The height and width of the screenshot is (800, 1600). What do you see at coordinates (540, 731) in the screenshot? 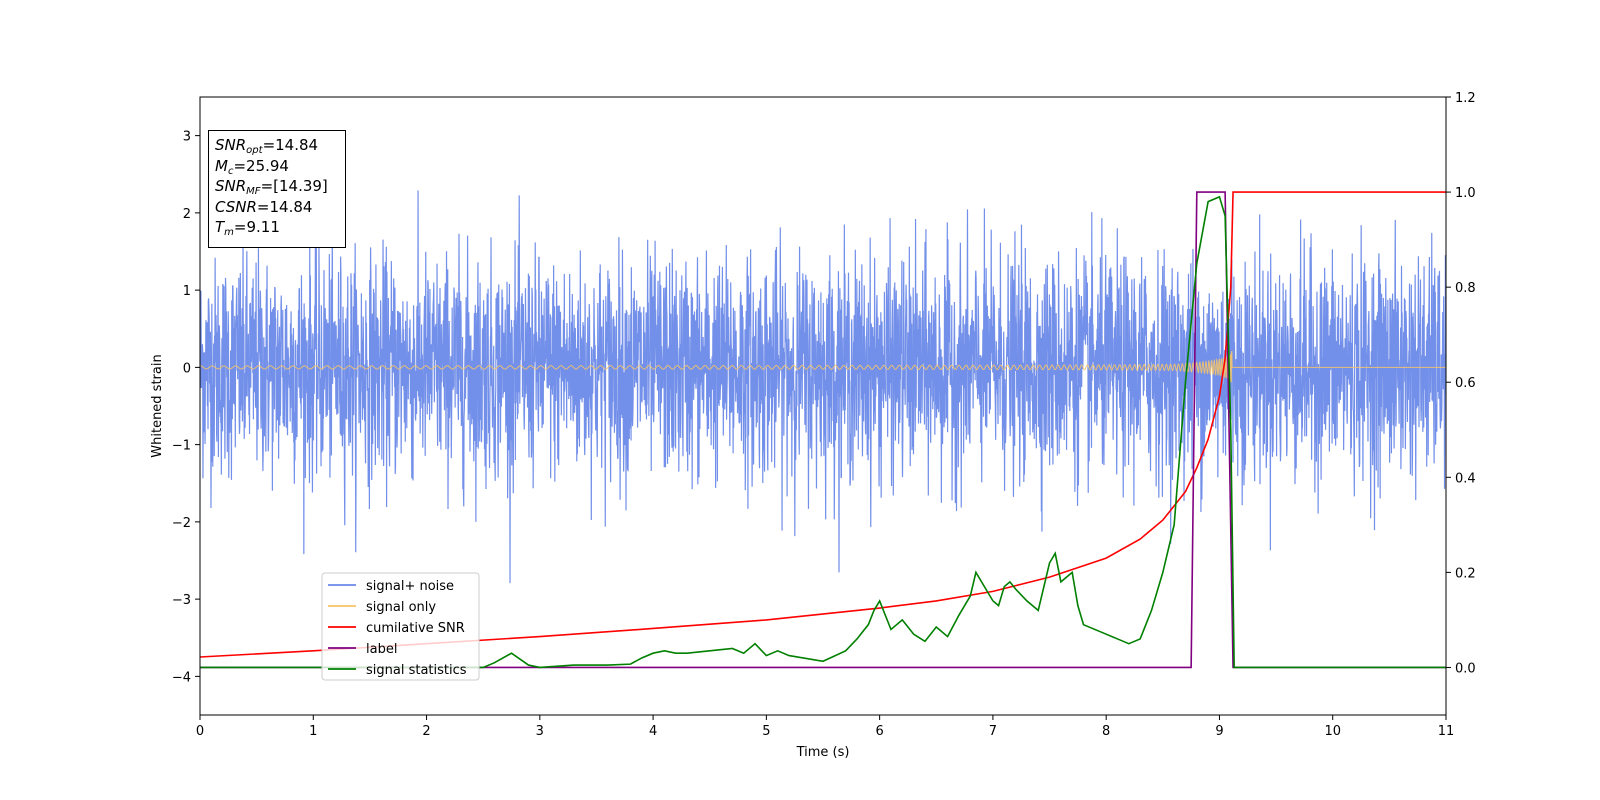
I see `x-tick-label: 3` at bounding box center [540, 731].